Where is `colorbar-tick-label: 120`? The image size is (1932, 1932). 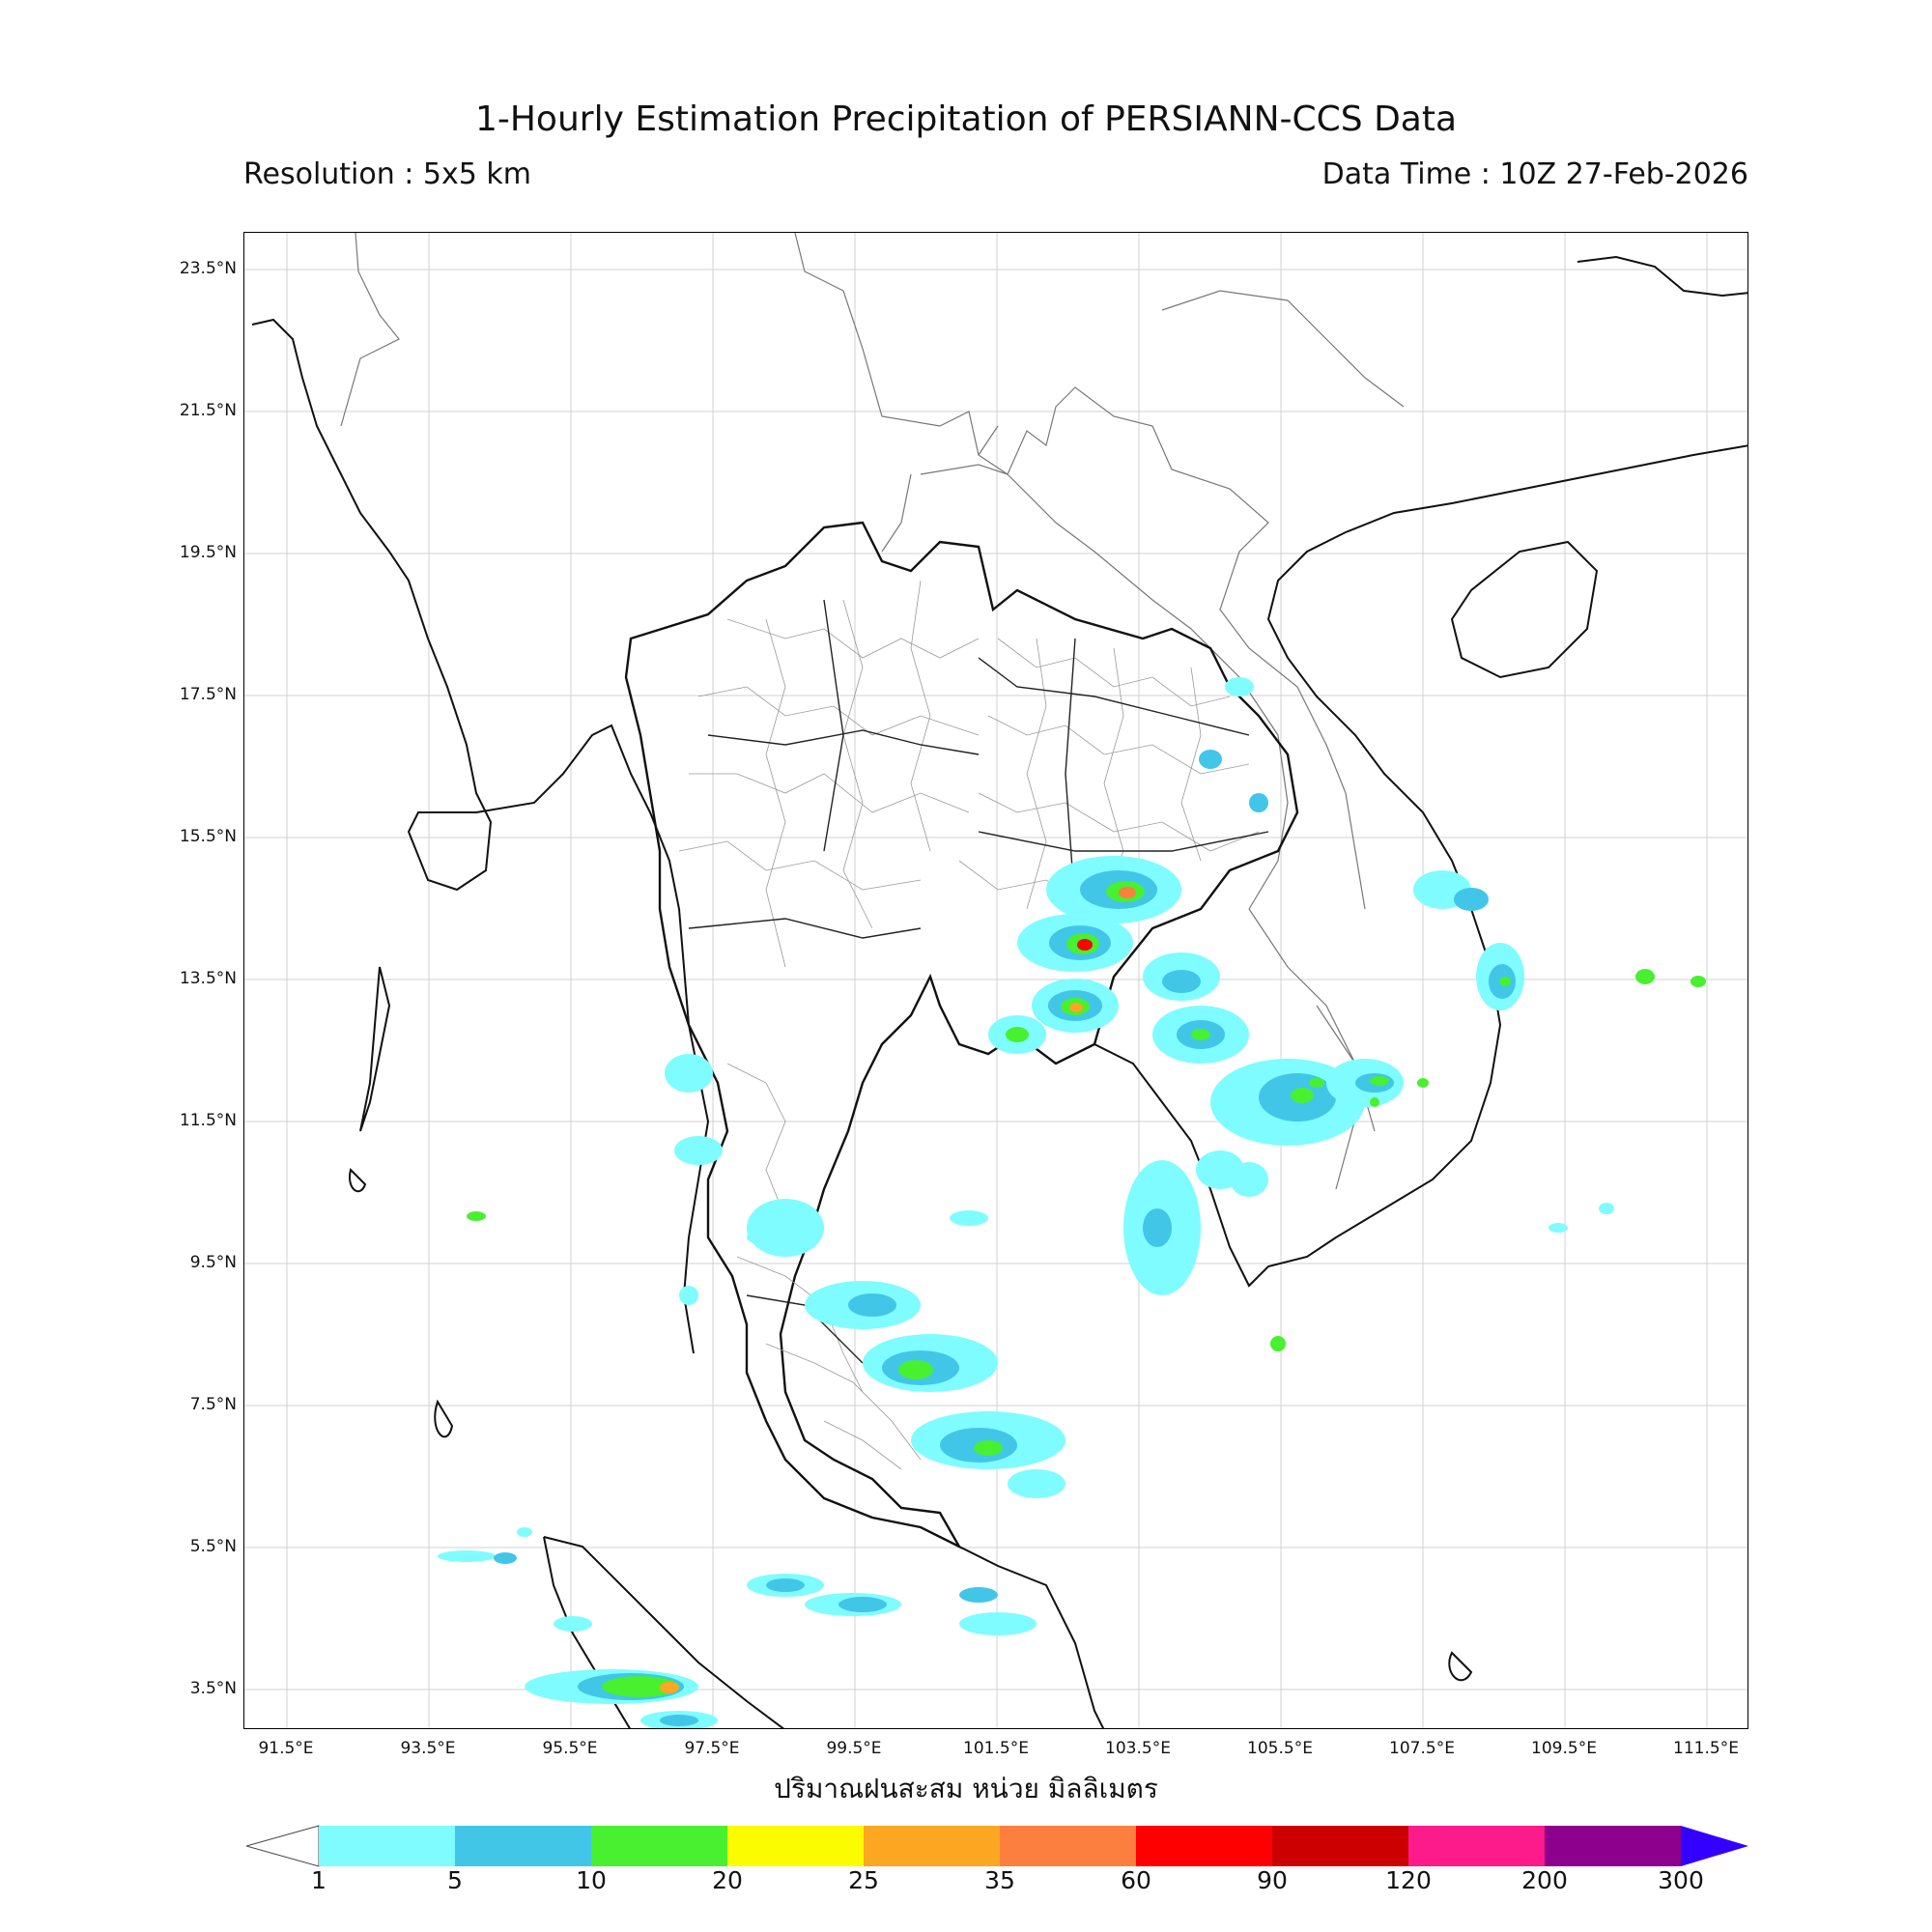 colorbar-tick-label: 120 is located at coordinates (1408, 1880).